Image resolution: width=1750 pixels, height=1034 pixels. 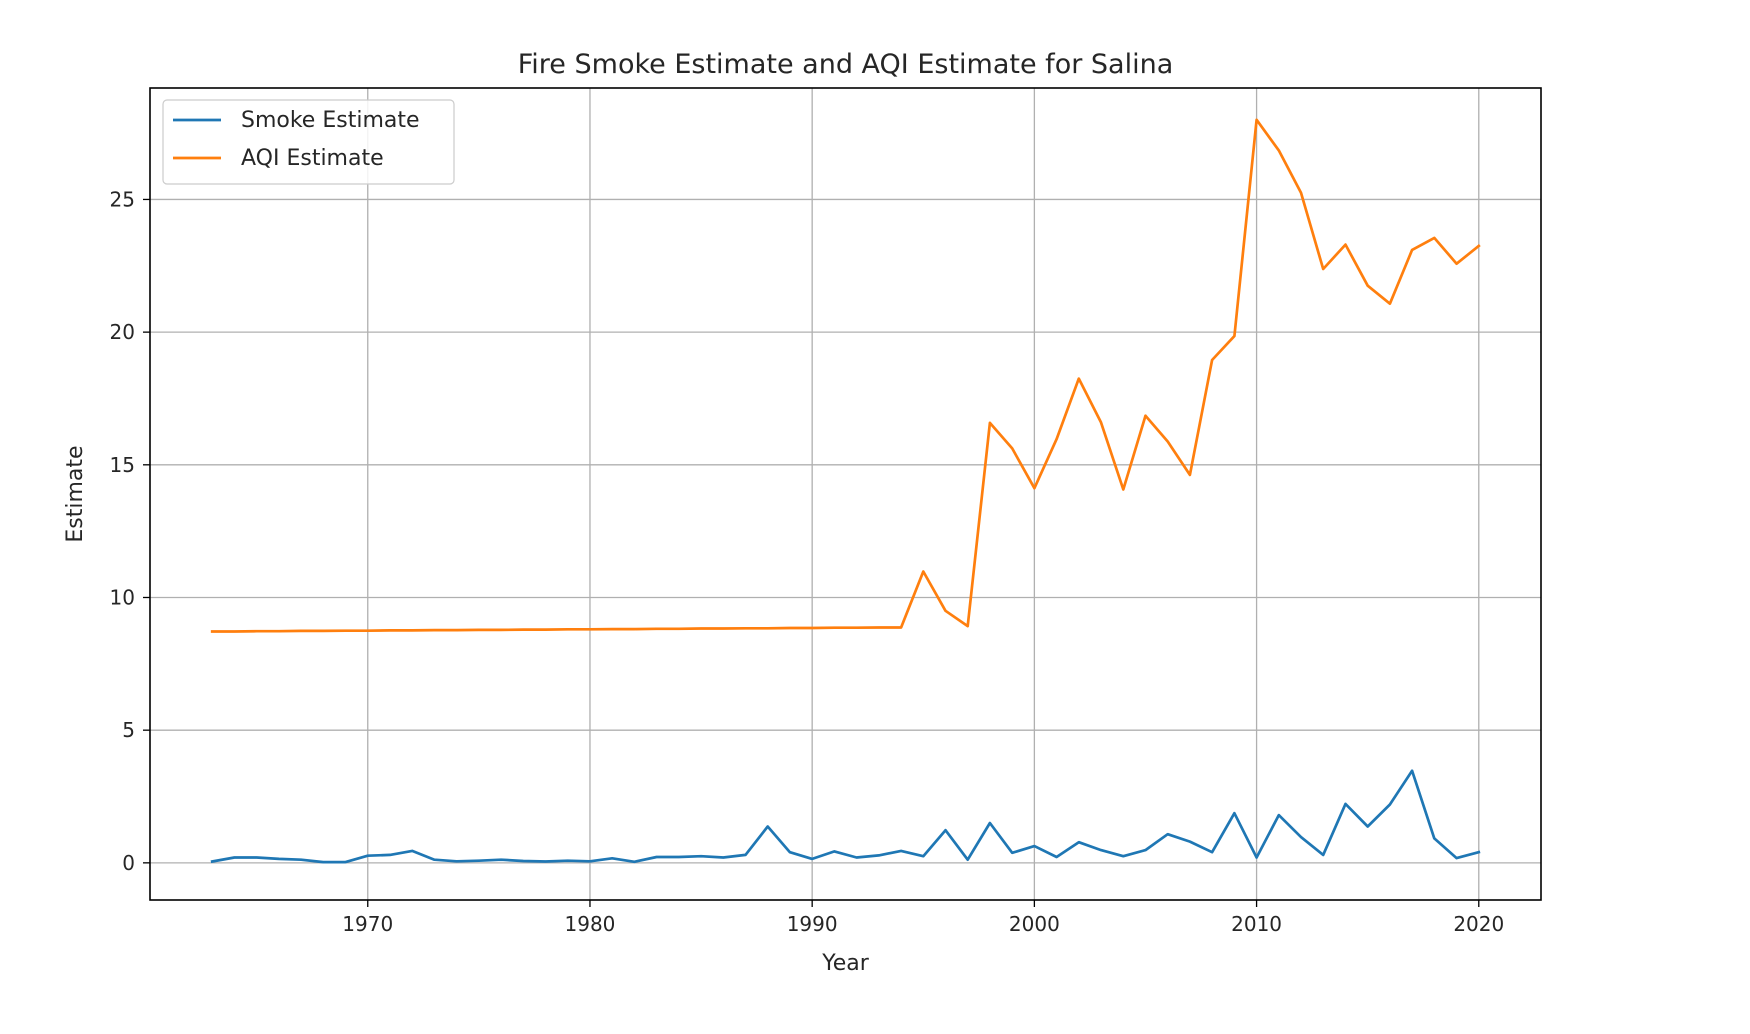 What do you see at coordinates (75, 493) in the screenshot?
I see `y-axis-title: Estimate` at bounding box center [75, 493].